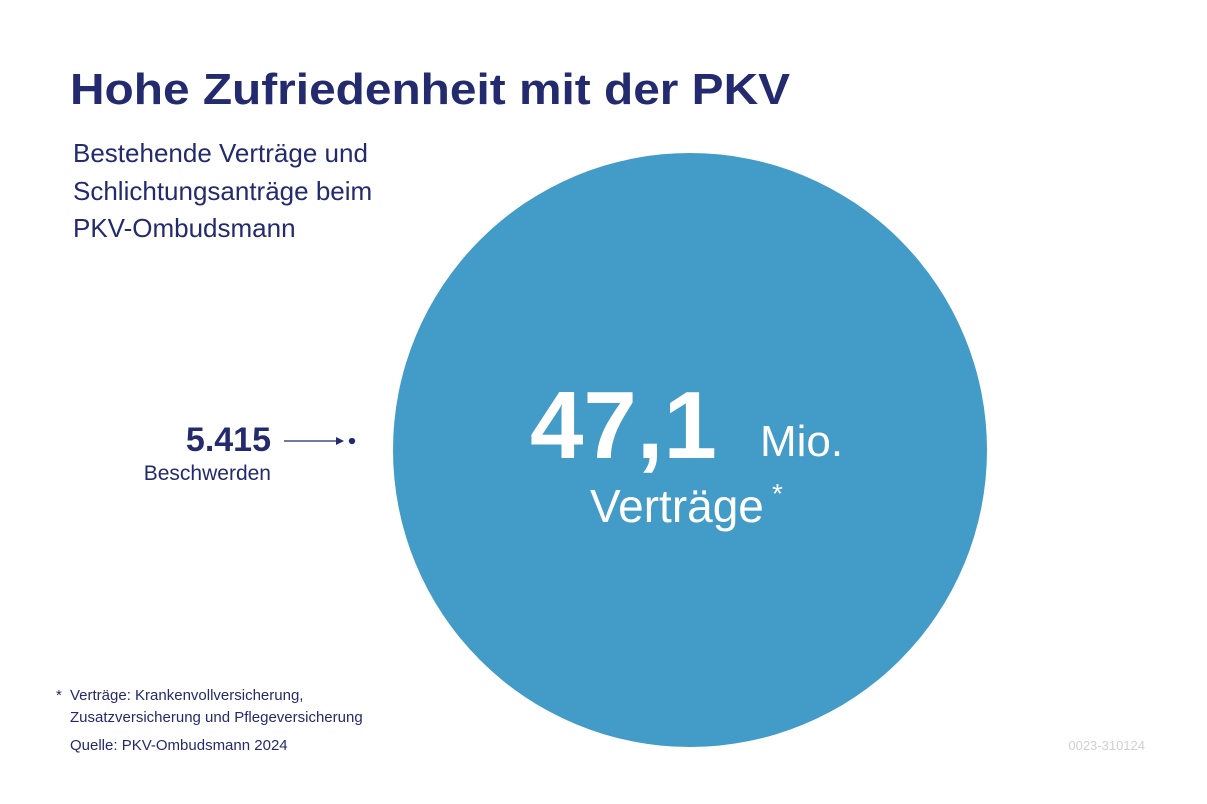  I want to click on subtitle-line: Schlichtungsanträge beim, so click(222, 191).